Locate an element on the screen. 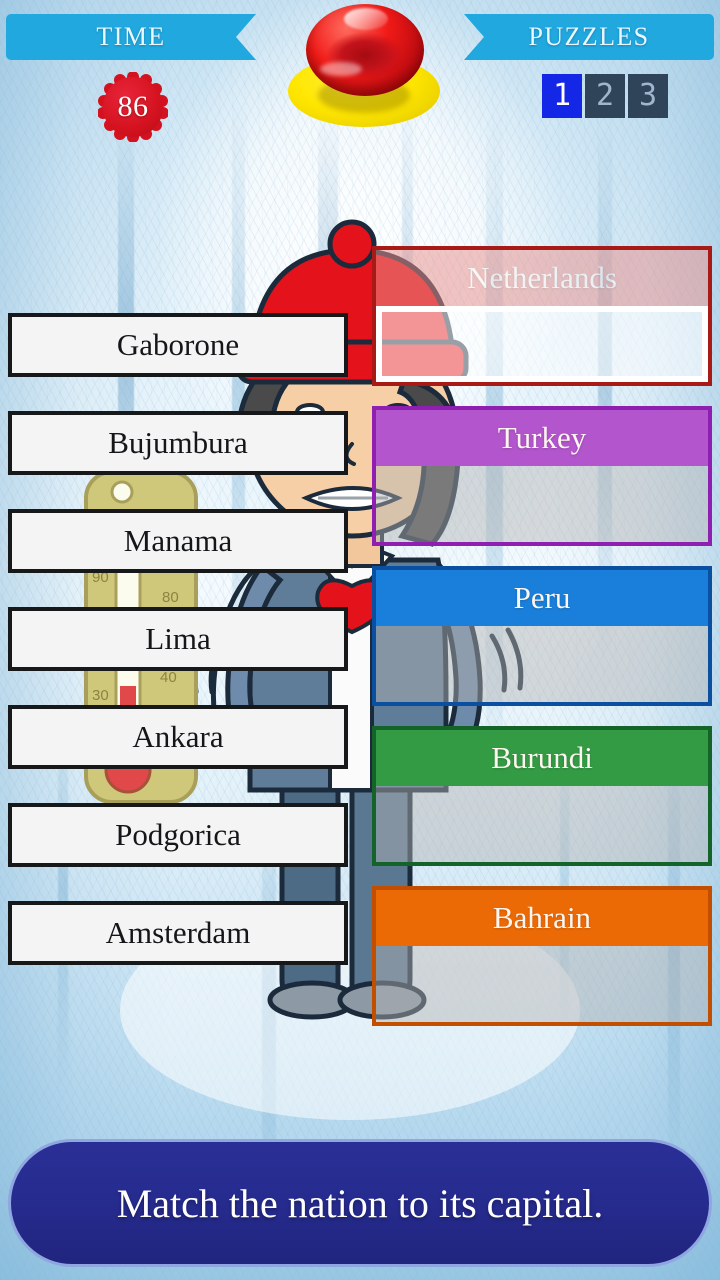  capital-button-manama: Manama is located at coordinates (178, 541).